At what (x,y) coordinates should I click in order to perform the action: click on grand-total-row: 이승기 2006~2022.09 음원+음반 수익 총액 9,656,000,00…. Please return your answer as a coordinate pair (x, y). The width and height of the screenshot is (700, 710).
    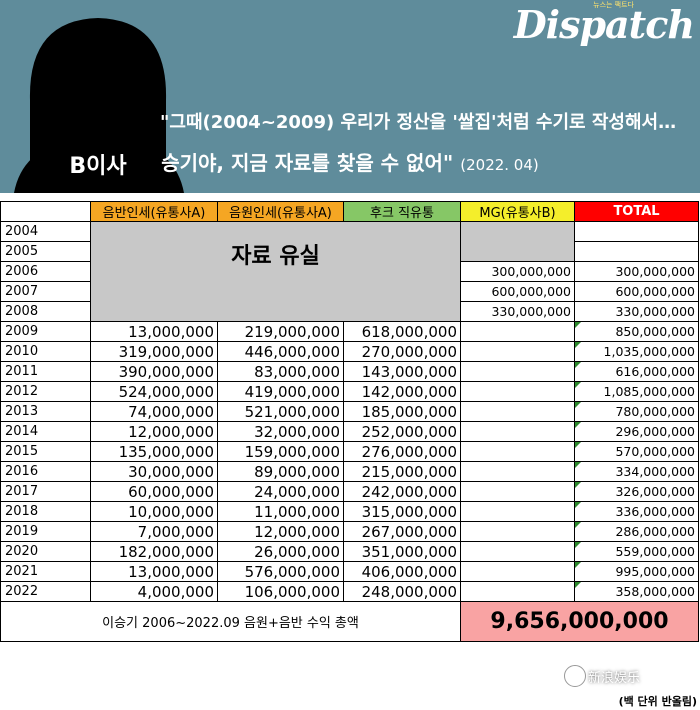
    Looking at the image, I should click on (349, 621).